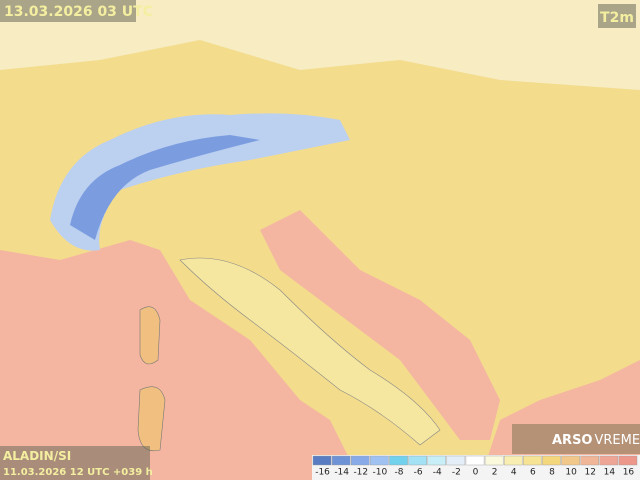 The width and height of the screenshot is (640, 480). Describe the element at coordinates (495, 473) in the screenshot. I see `legend-label: 2` at that location.